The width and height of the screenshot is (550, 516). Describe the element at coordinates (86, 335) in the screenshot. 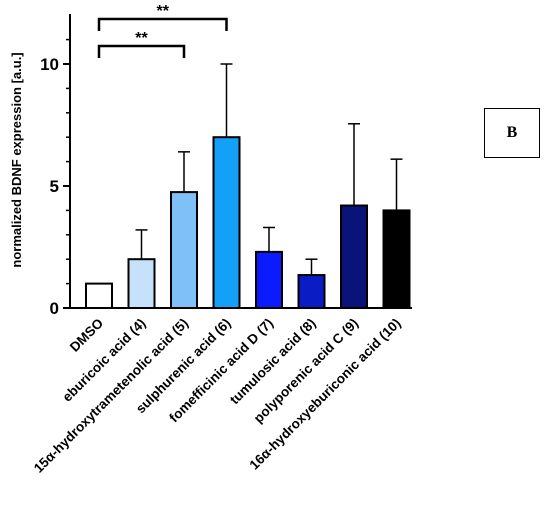

I see `category-label: DMSO` at that location.